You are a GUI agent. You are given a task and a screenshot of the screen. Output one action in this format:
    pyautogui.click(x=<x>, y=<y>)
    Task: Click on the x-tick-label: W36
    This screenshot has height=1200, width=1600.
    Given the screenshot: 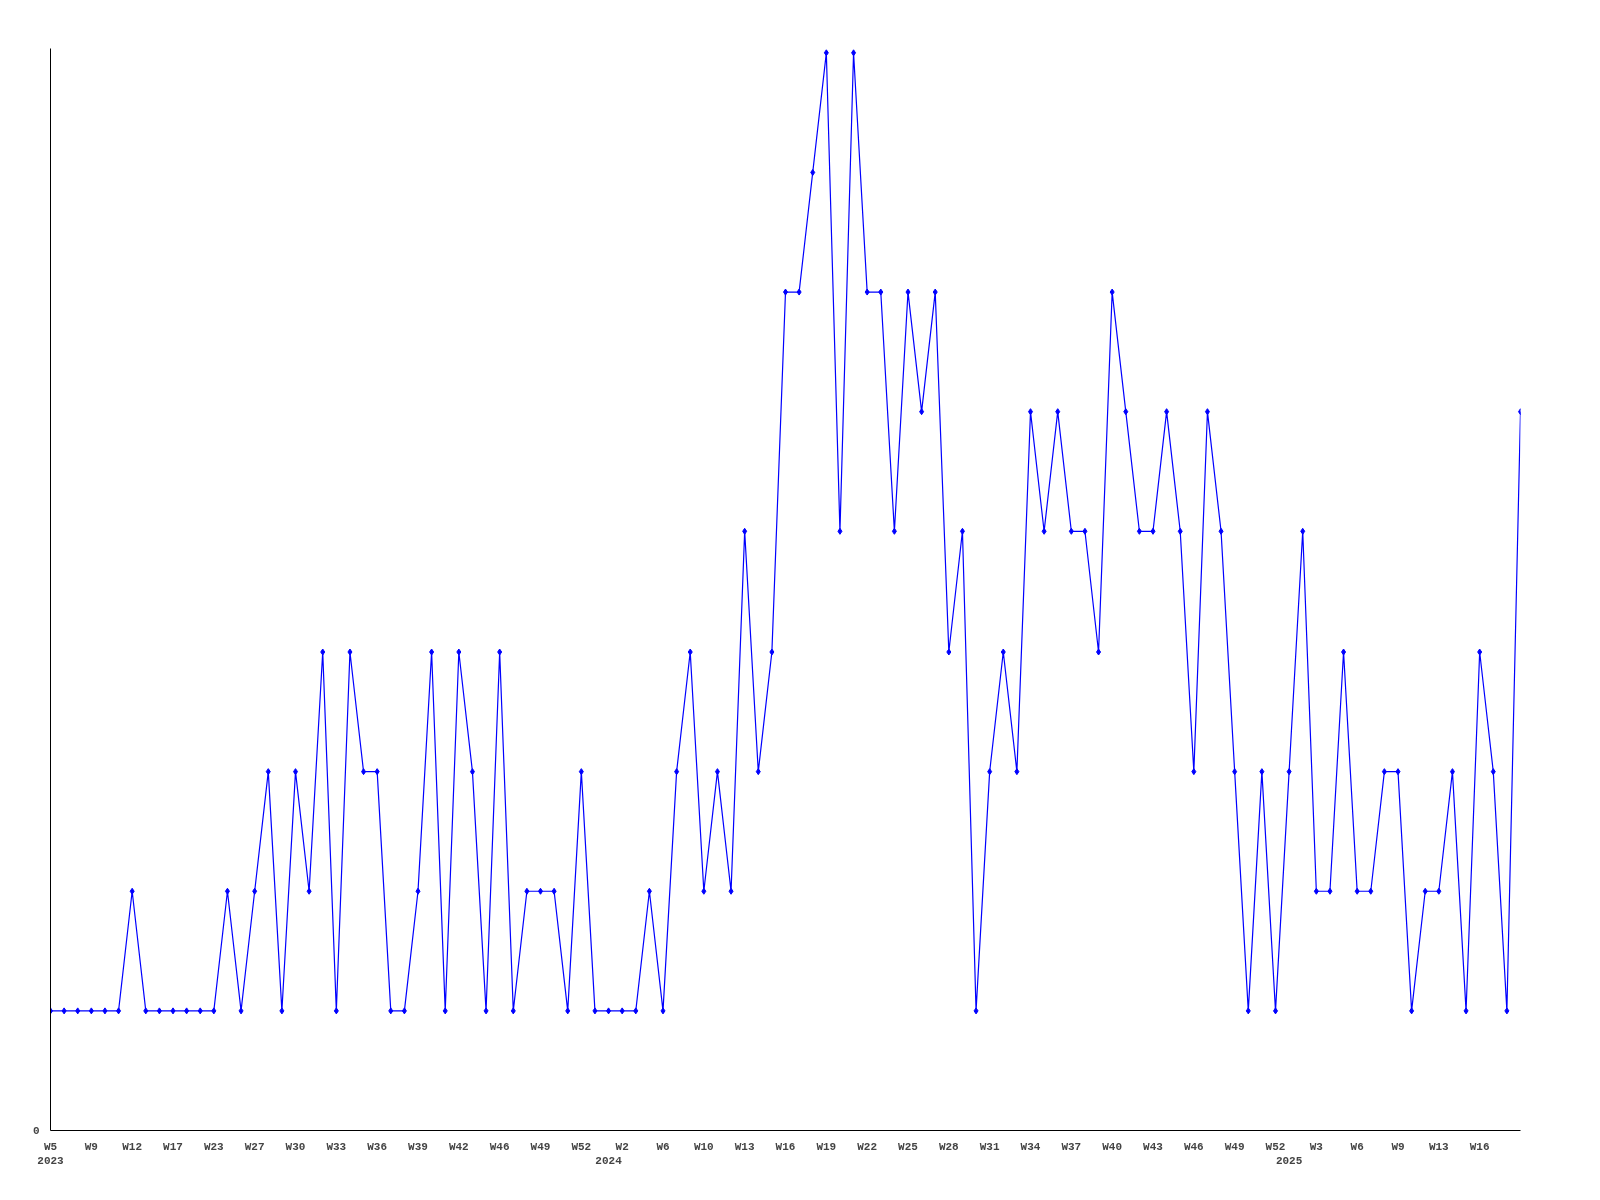 What is the action you would take?
    pyautogui.click(x=377, y=1146)
    